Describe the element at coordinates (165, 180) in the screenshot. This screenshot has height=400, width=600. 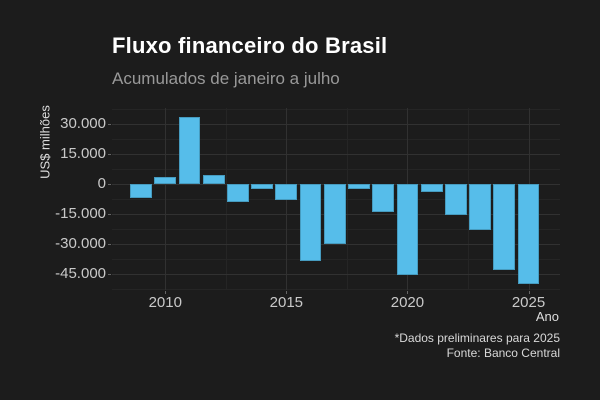
I see `bar-2010` at that location.